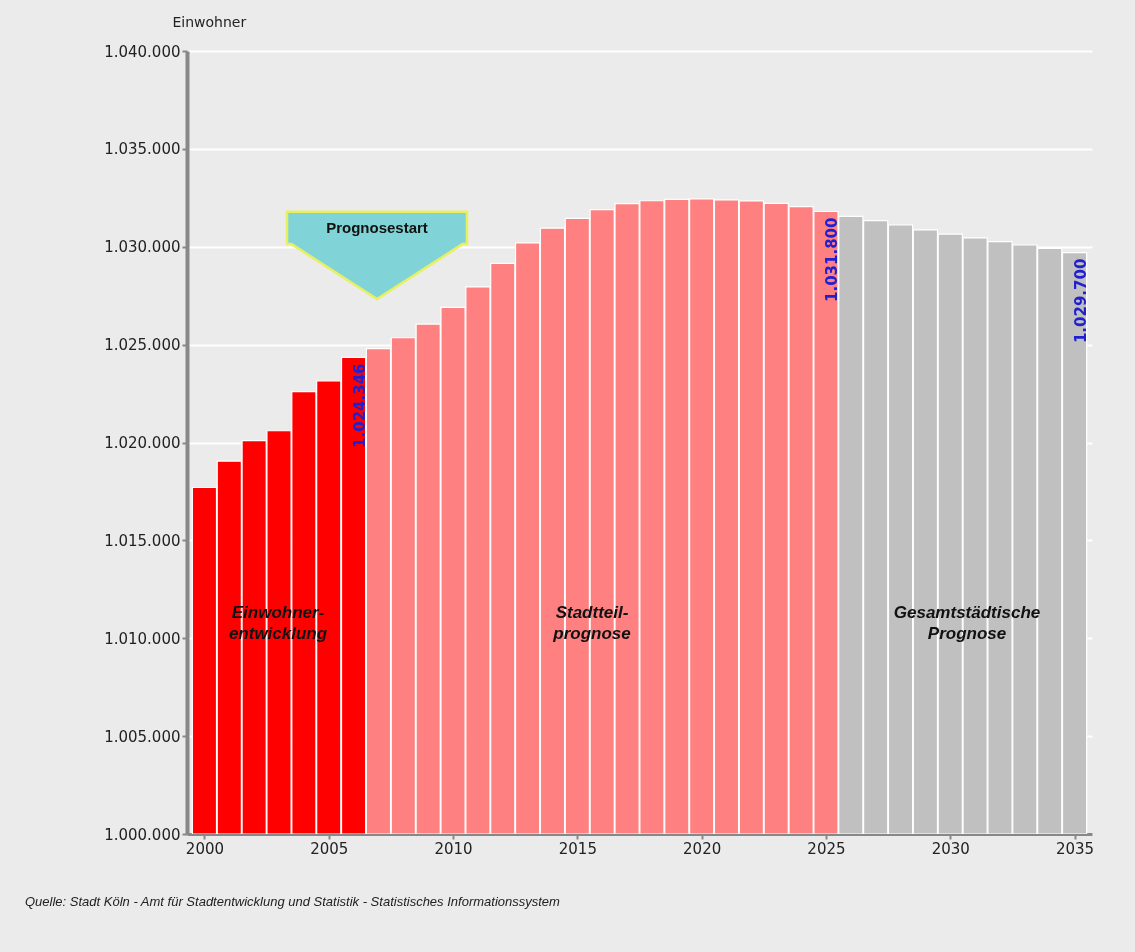  I want to click on annotation: Stadtteil- prognose, so click(591, 623).